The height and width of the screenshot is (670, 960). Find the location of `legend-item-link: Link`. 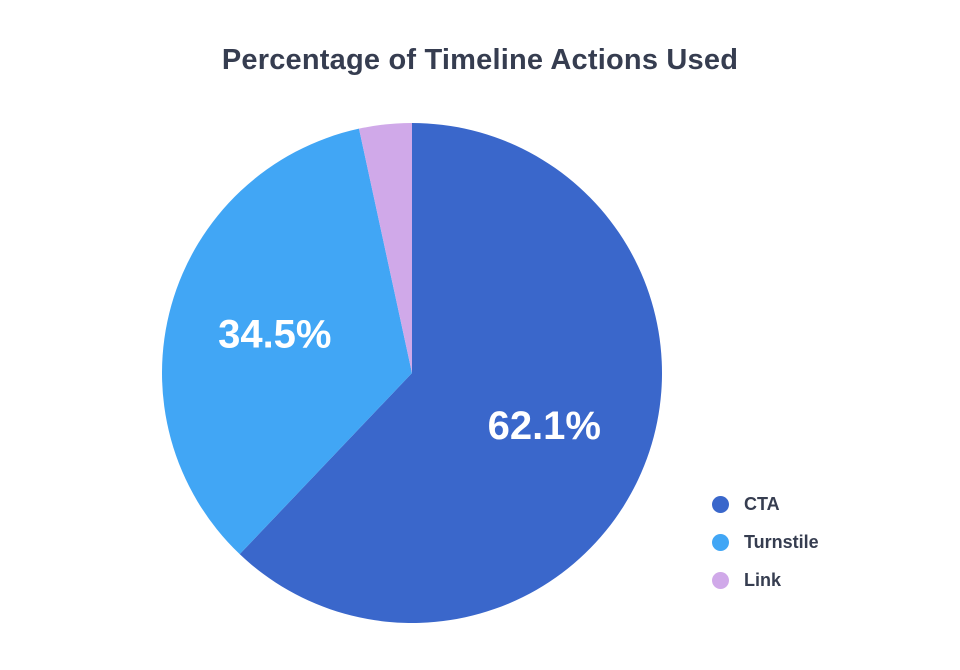

legend-item-link: Link is located at coordinates (765, 580).